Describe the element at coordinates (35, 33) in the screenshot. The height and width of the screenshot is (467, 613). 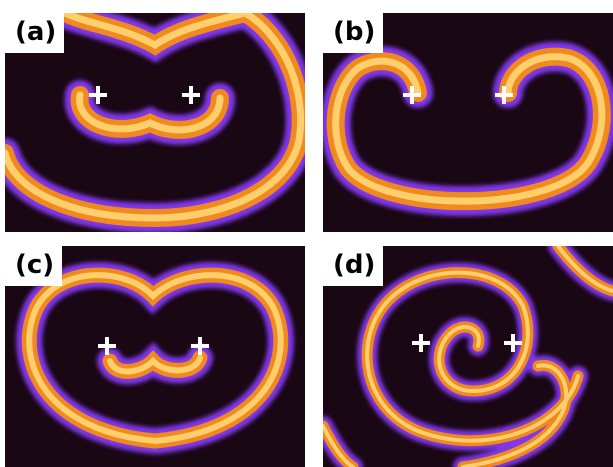
I see `panel-a-label: (a)` at that location.